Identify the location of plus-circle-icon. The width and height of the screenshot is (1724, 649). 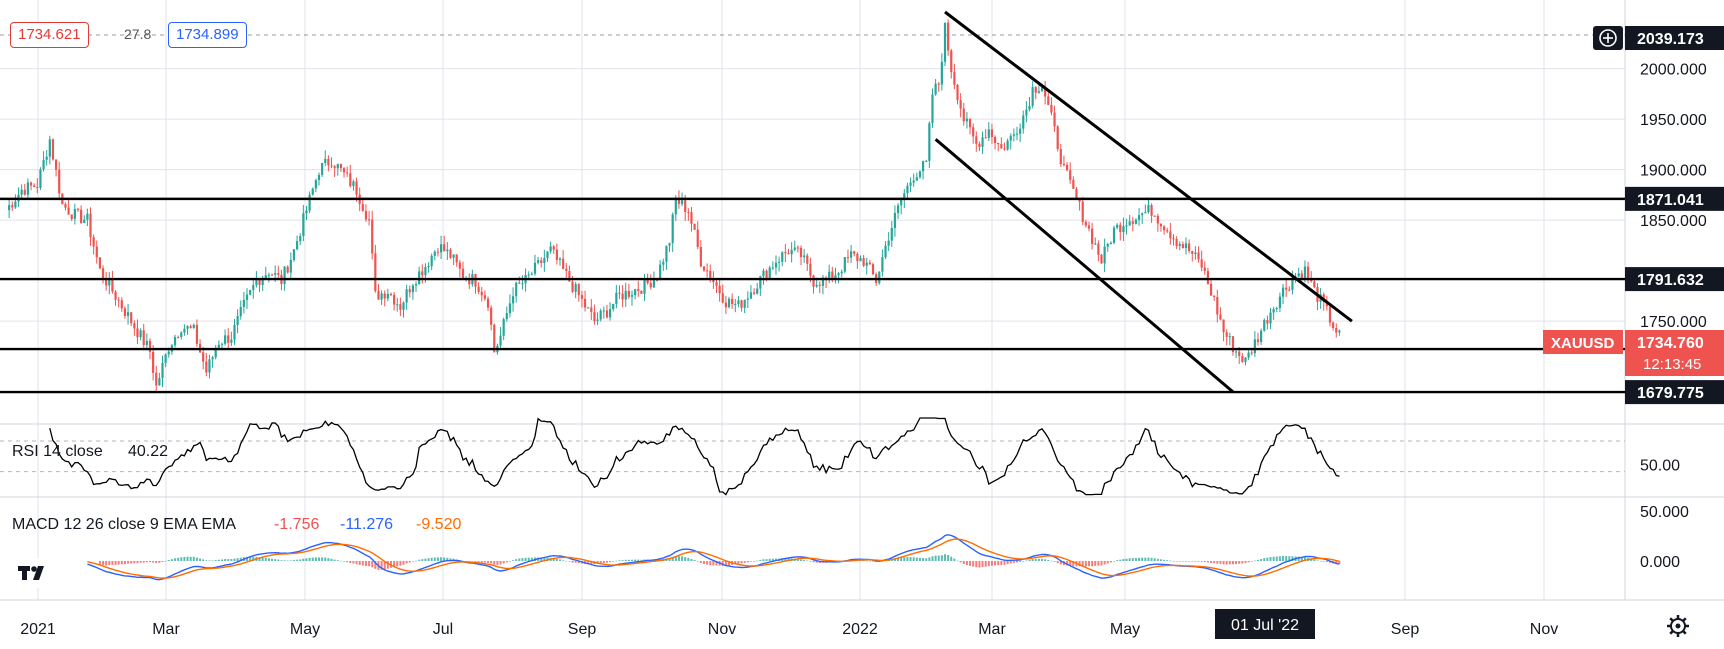
(1608, 38).